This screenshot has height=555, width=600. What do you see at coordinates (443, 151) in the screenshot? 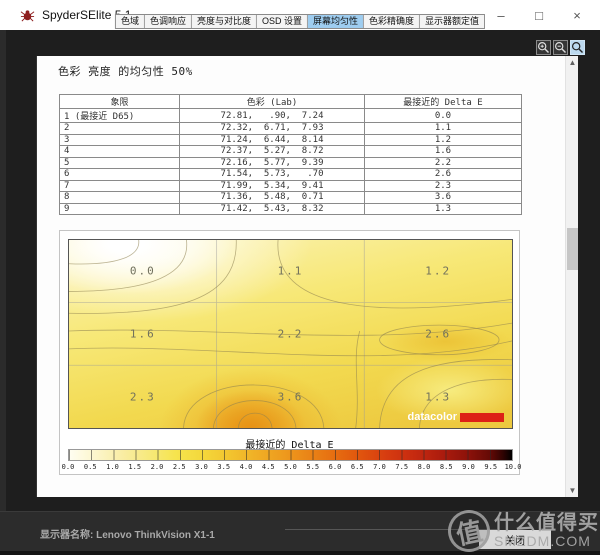
I see `table-cell: 1.6` at bounding box center [443, 151].